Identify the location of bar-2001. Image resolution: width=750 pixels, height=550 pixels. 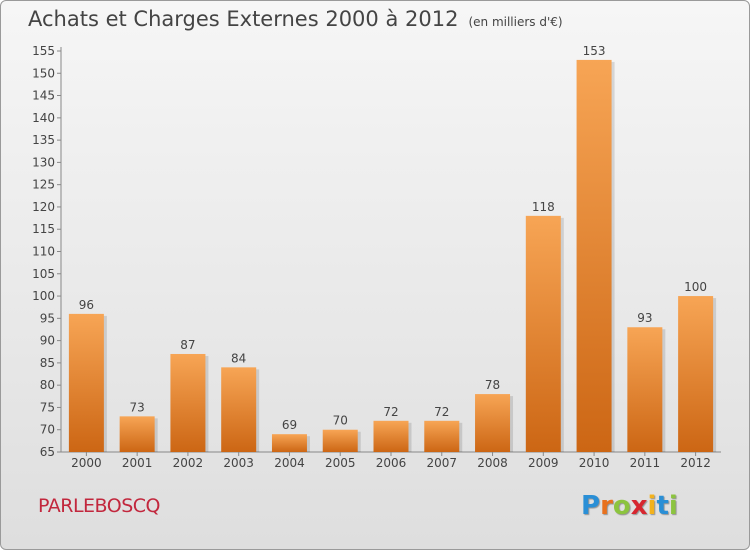
(137, 434).